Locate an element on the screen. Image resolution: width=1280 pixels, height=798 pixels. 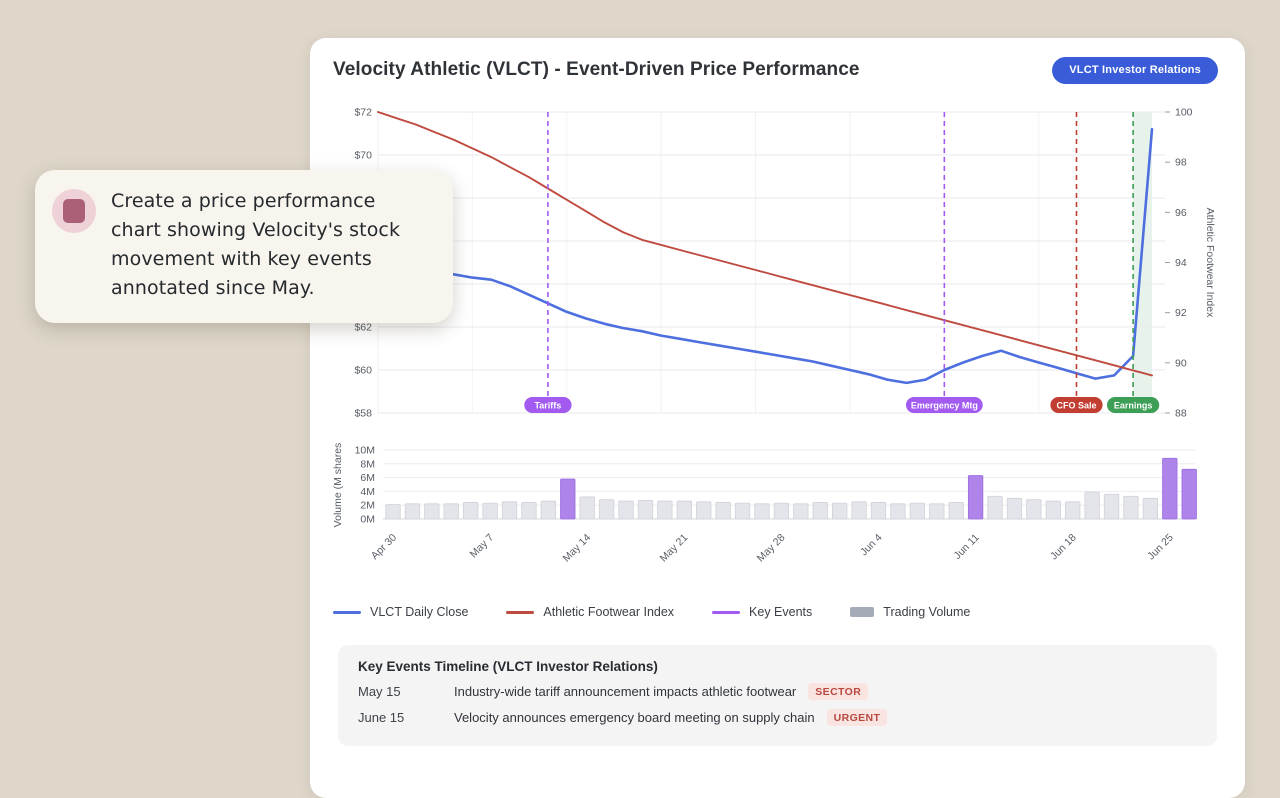
svg-text: 94 is located at coordinates (1181, 263).